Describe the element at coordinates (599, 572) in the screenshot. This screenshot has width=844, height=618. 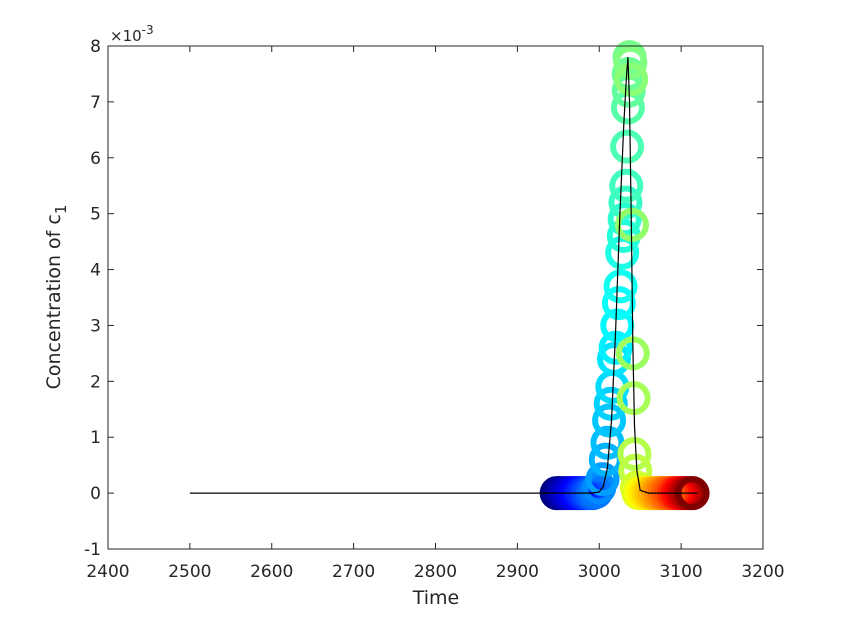
I see `x-tick-label: 3000` at that location.